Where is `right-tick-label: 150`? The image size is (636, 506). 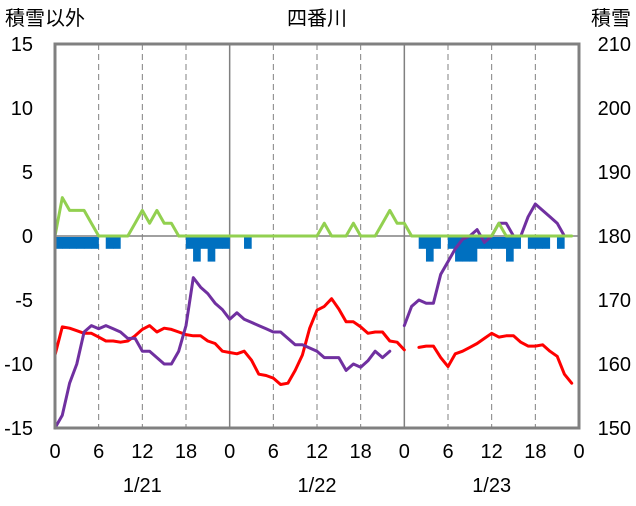
right-tick-label: 150 is located at coordinates (614, 429).